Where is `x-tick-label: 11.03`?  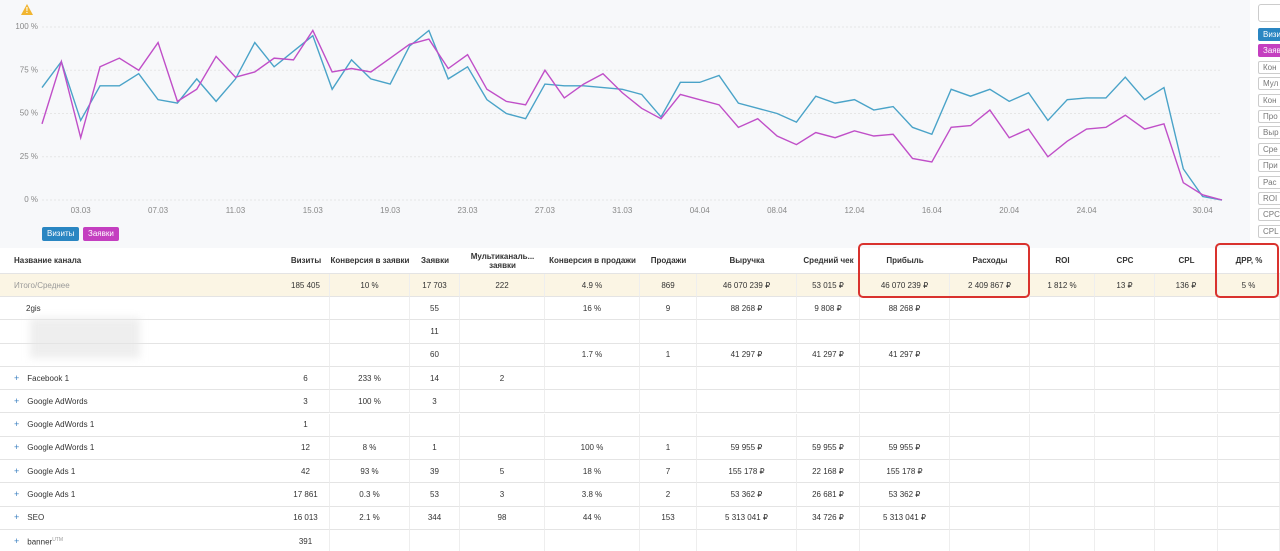
x-tick-label: 11.03 is located at coordinates (236, 210).